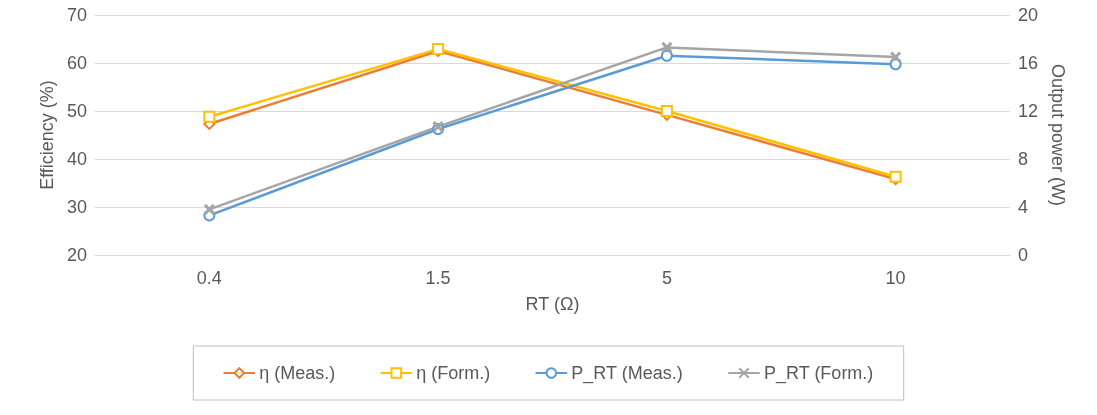  I want to click on x-axis-title: RT (Ω), so click(552, 304).